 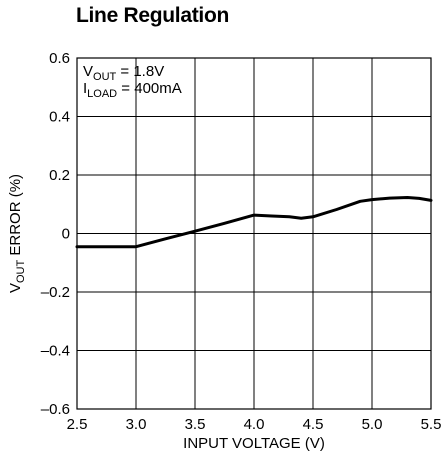 I want to click on y-axis-label-text: VOUT ERROR (%), so click(x=17, y=233).